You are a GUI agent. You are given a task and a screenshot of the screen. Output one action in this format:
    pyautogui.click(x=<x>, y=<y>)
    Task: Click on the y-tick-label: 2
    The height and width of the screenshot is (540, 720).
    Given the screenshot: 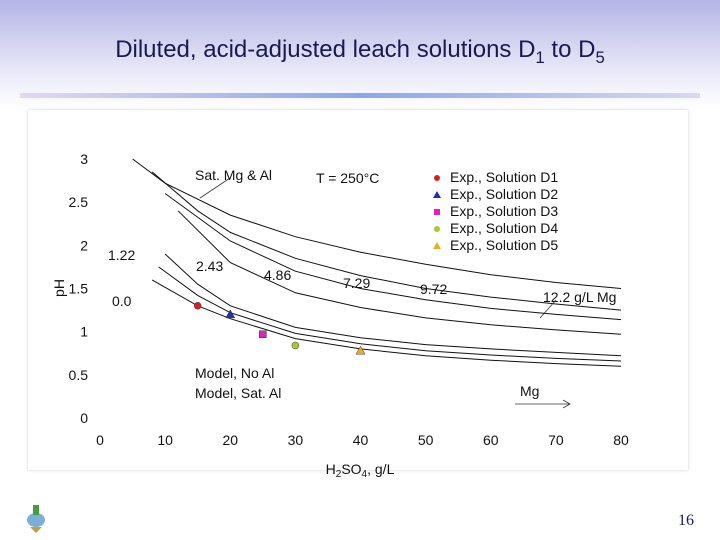 What is the action you would take?
    pyautogui.click(x=84, y=245)
    